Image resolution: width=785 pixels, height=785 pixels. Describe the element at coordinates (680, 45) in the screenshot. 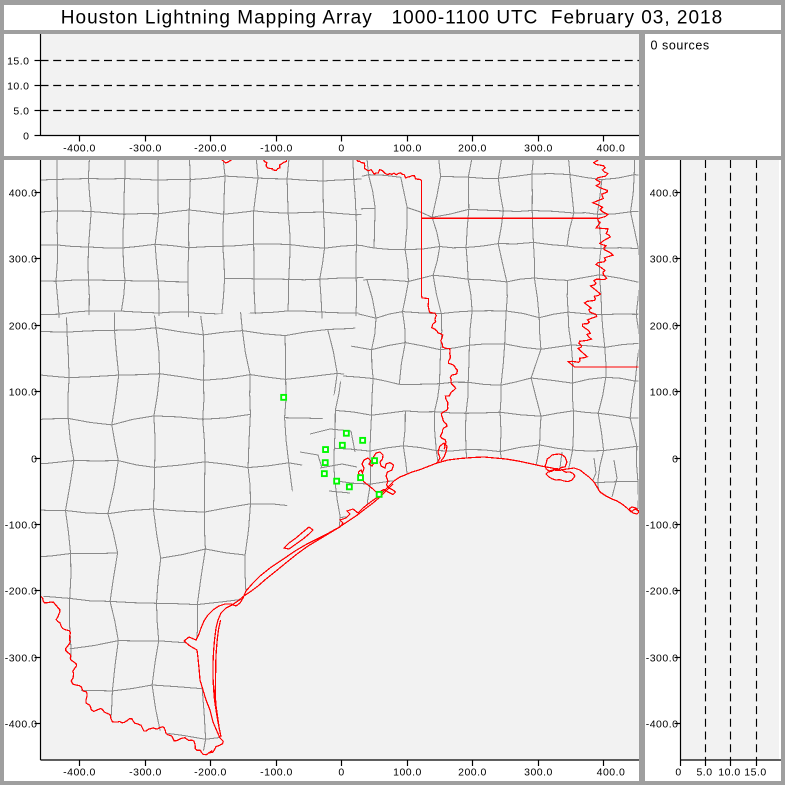

I see `svg-text: 0 sources` at that location.